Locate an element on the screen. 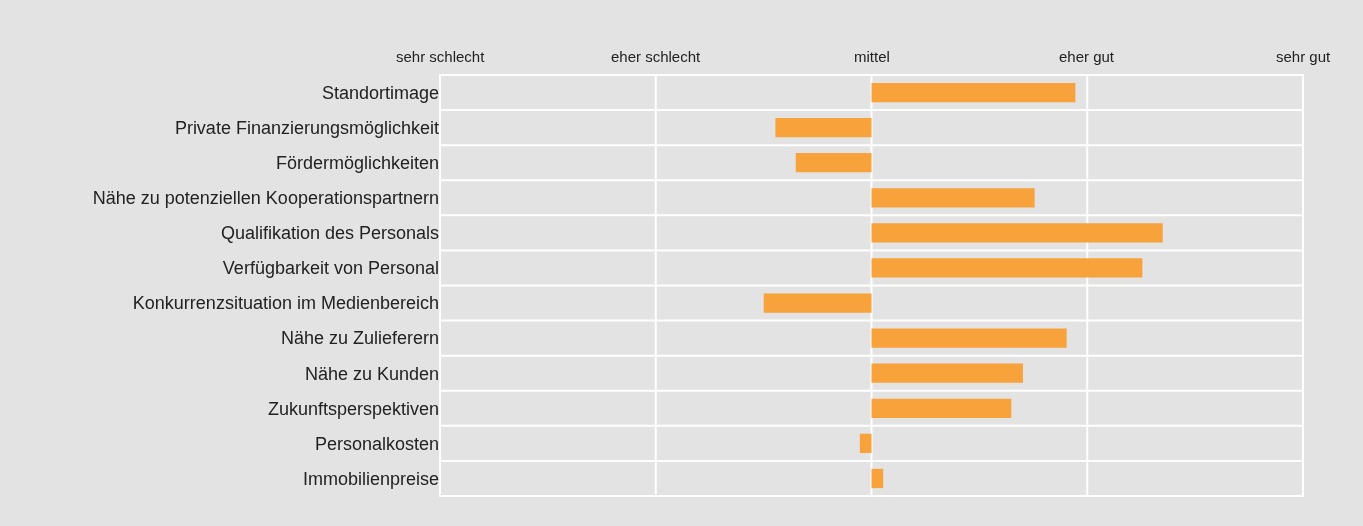 The image size is (1363, 526). y-tick-label: Immobilienpreise is located at coordinates (370, 478).